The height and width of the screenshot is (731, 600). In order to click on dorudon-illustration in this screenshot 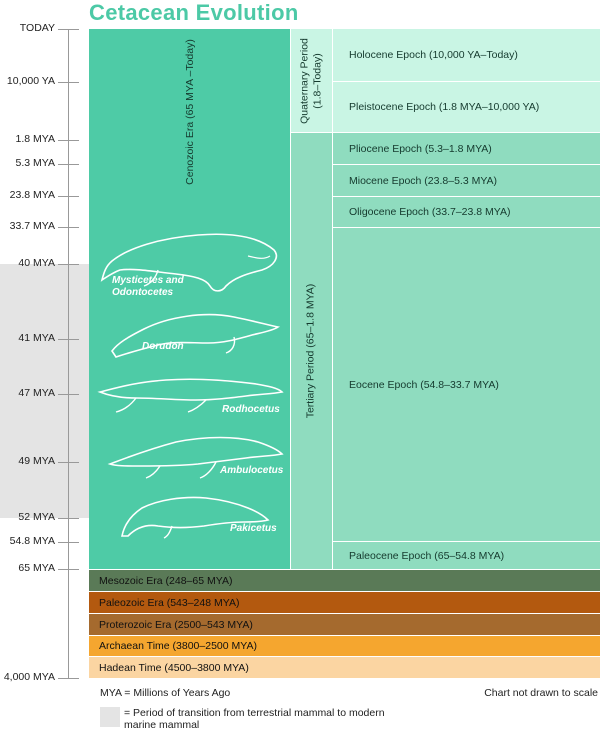, I will do `click(196, 335)`.